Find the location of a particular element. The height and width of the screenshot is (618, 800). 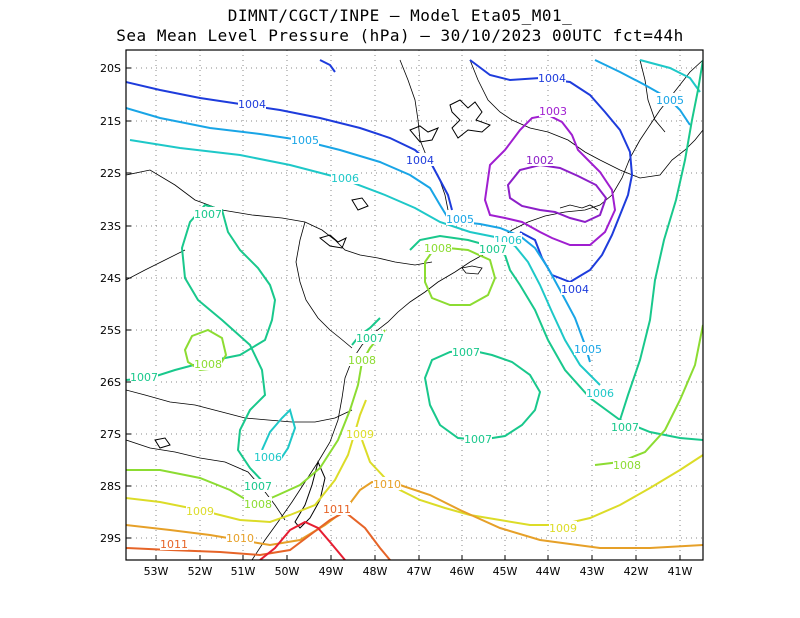

lagoa-dos-patos is located at coordinates (310, 494).